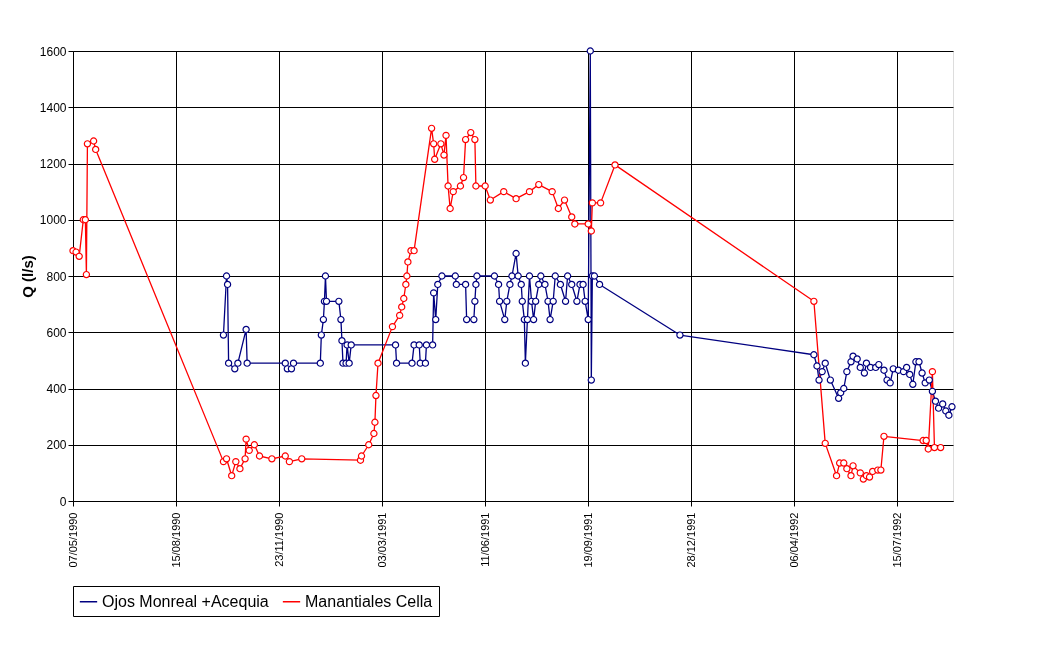 Image resolution: width=1041 pixels, height=659 pixels. Describe the element at coordinates (53, 107) in the screenshot. I see `y-tick-label: 1400` at that location.